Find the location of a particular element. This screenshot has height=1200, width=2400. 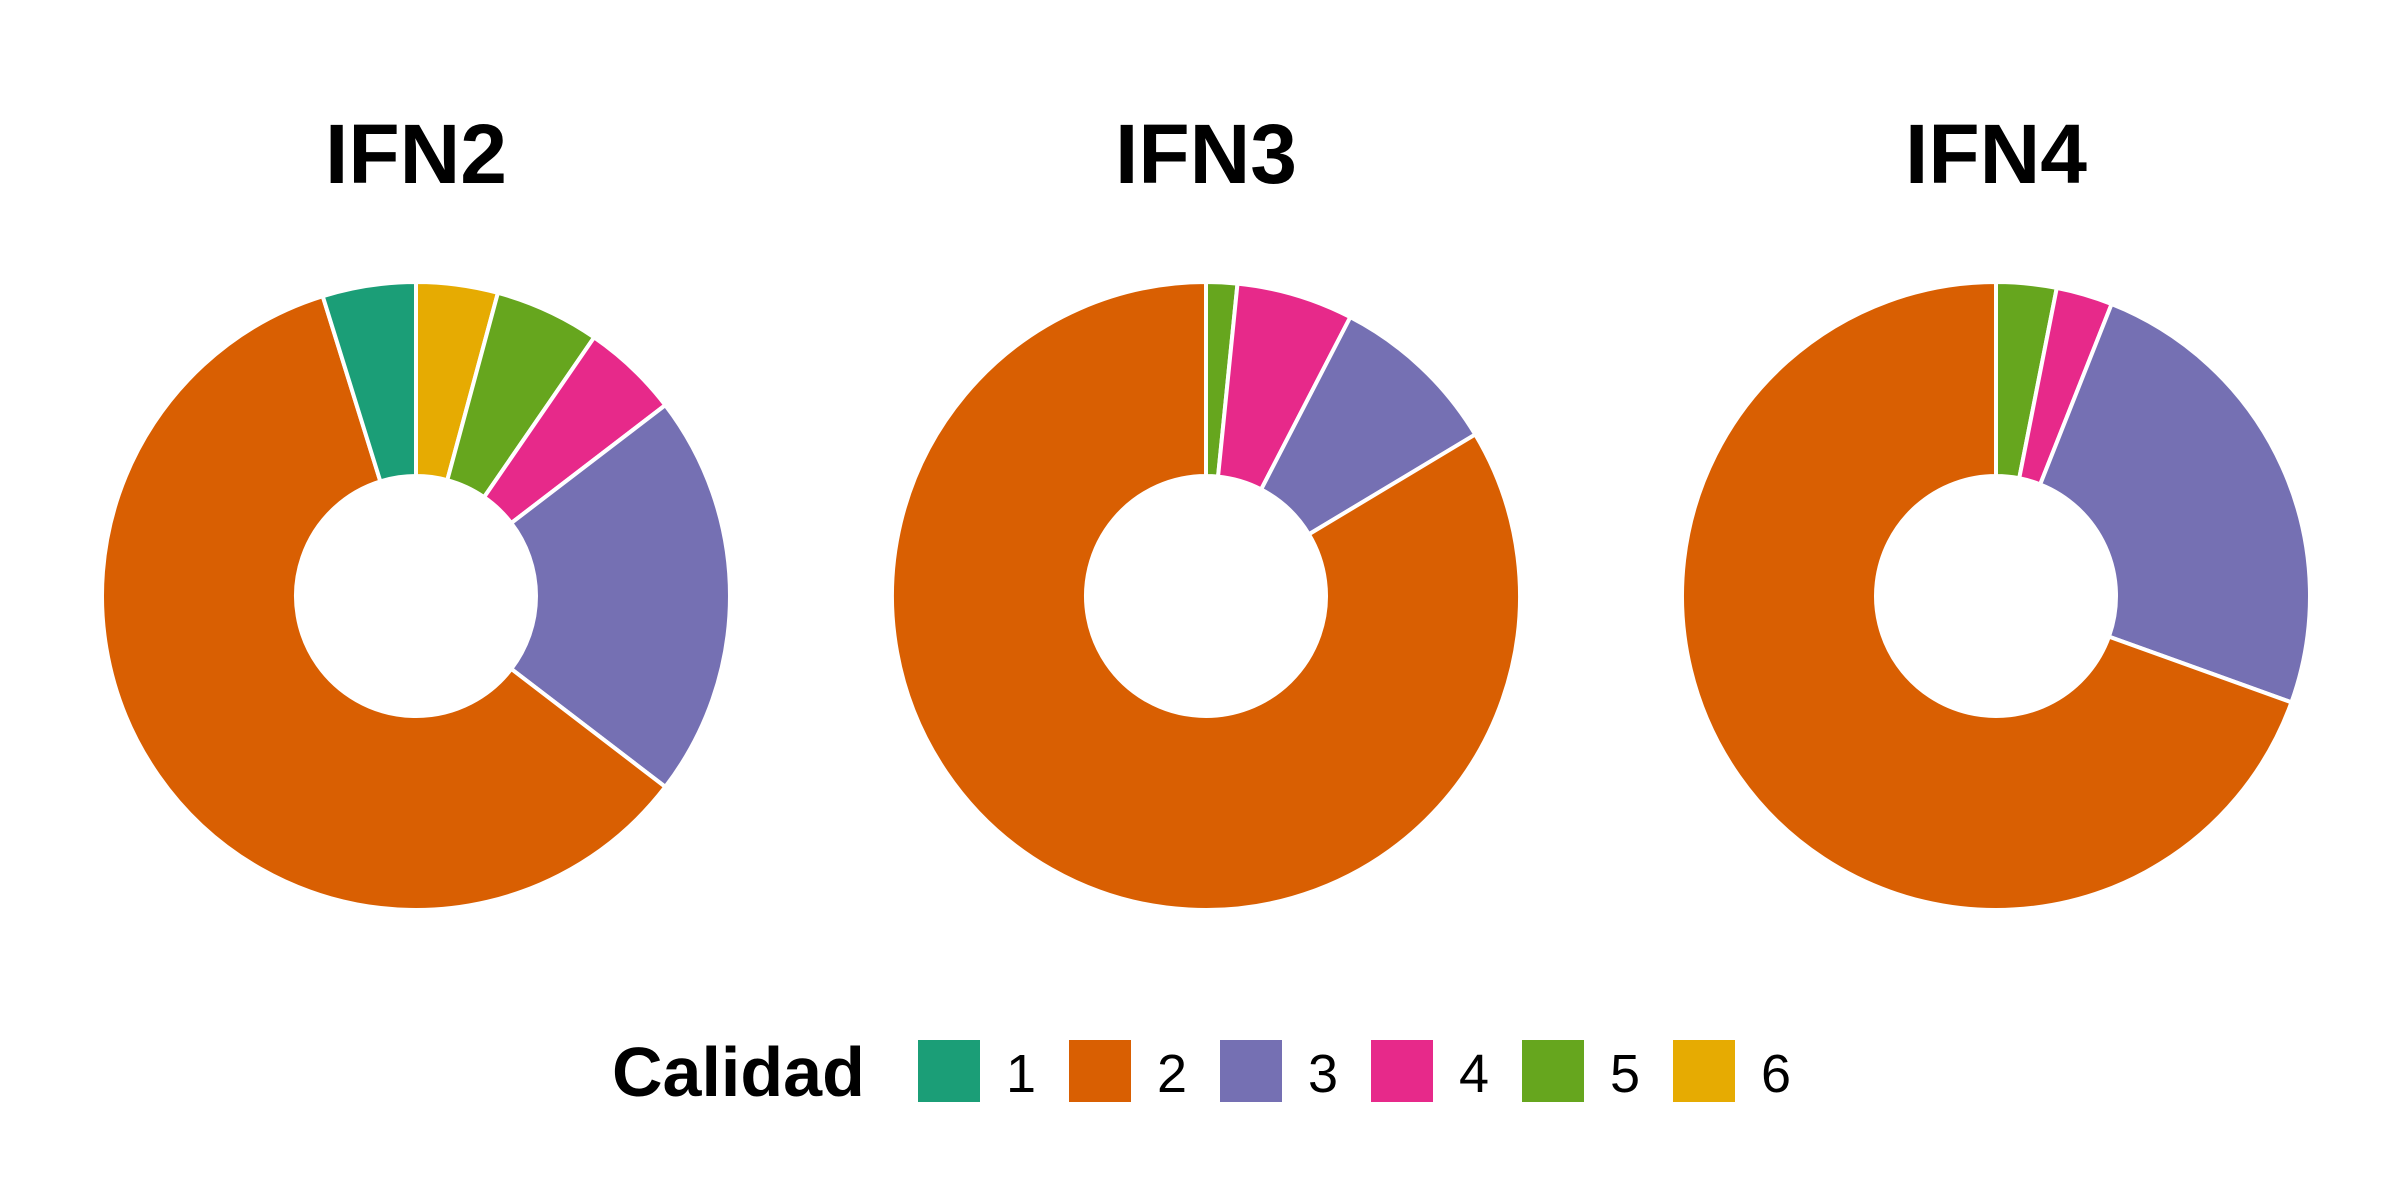

legend-entry-5: 5 is located at coordinates (1581, 1072).